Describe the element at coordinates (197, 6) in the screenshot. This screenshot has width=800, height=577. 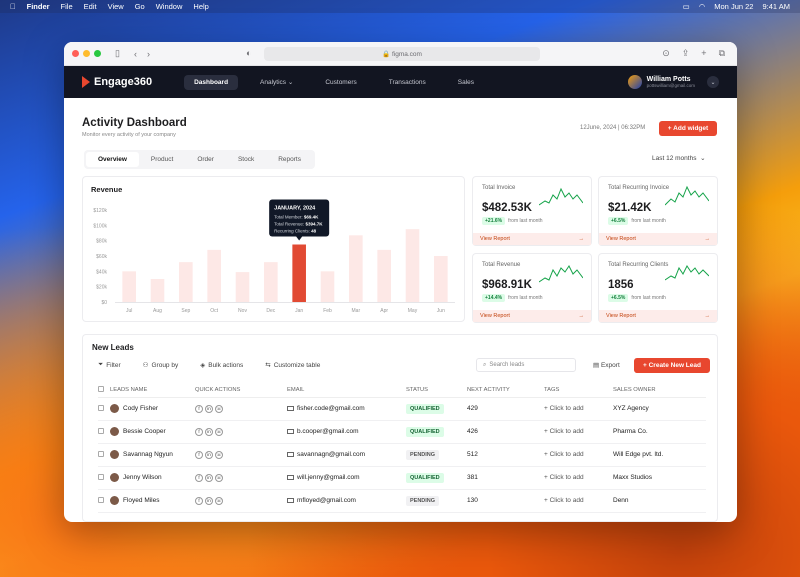
I see `menu-help: Help` at that location.